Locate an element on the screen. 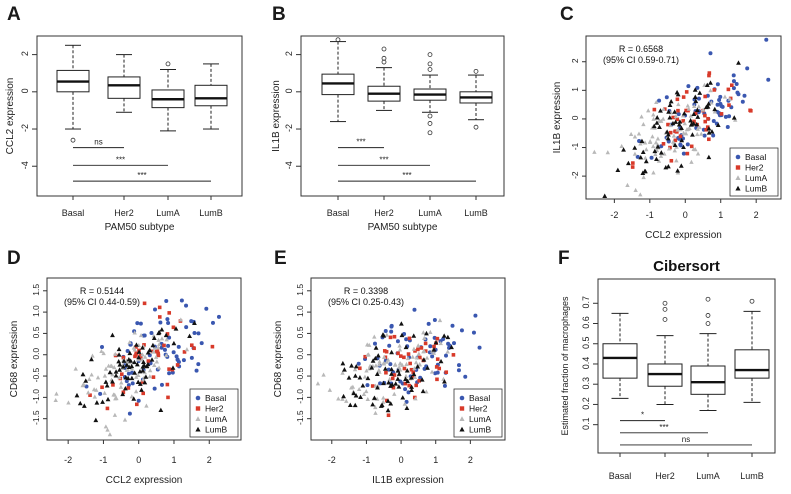 This screenshot has width=791, height=494. y-tick-label: -1.0 is located at coordinates (36, 396).